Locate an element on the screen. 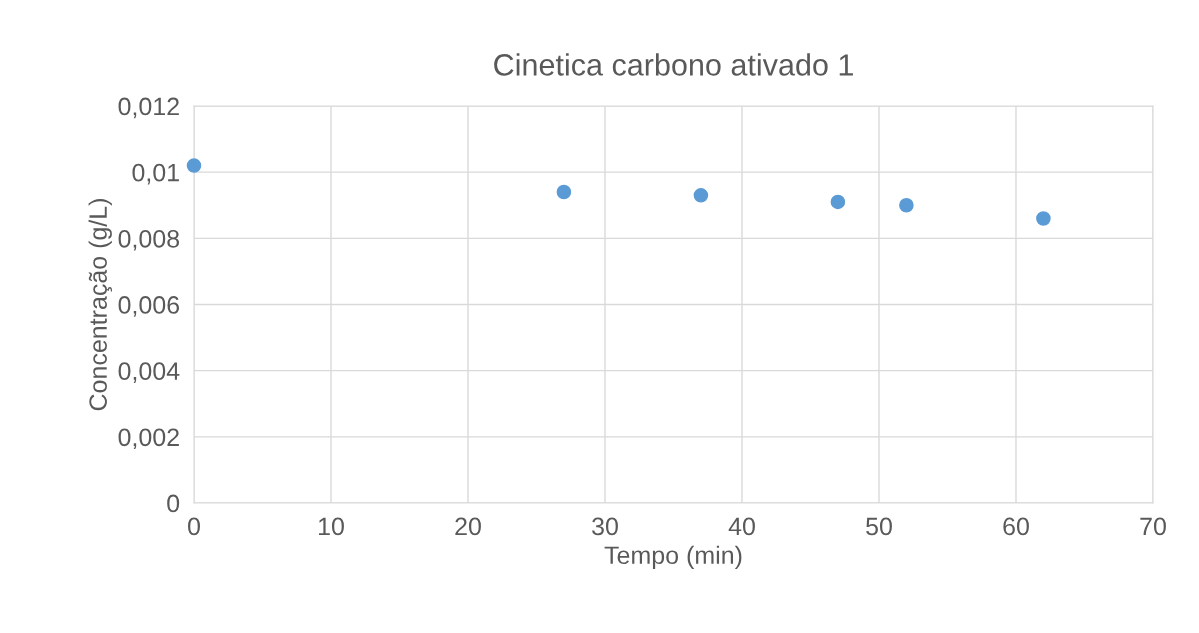 The width and height of the screenshot is (1199, 633). x-tick-label: 0 is located at coordinates (194, 526).